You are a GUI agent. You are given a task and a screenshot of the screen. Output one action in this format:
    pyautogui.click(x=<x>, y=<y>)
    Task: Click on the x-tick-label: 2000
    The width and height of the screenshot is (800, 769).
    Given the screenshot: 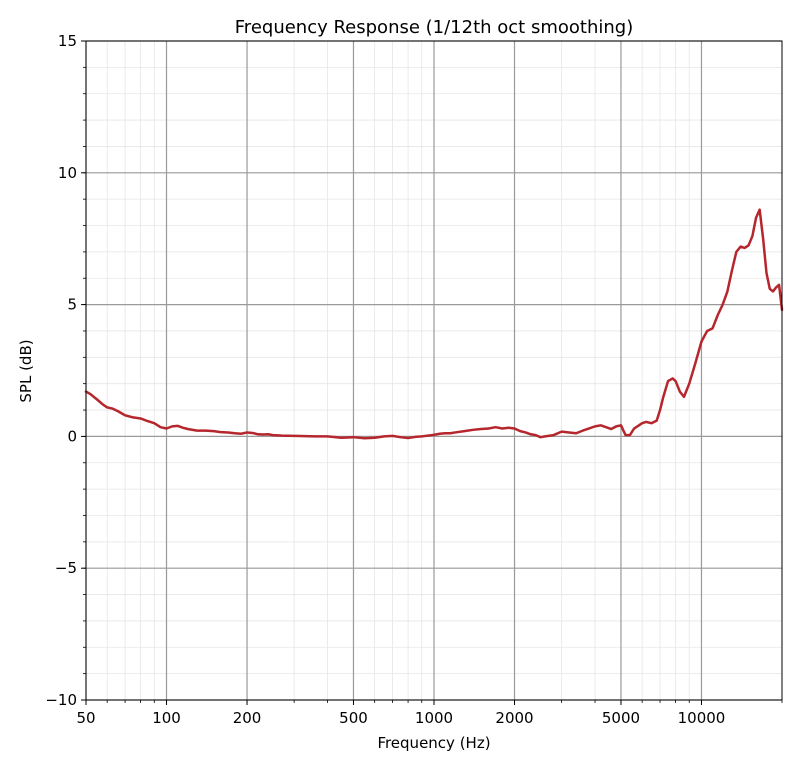 What is the action you would take?
    pyautogui.click(x=514, y=718)
    